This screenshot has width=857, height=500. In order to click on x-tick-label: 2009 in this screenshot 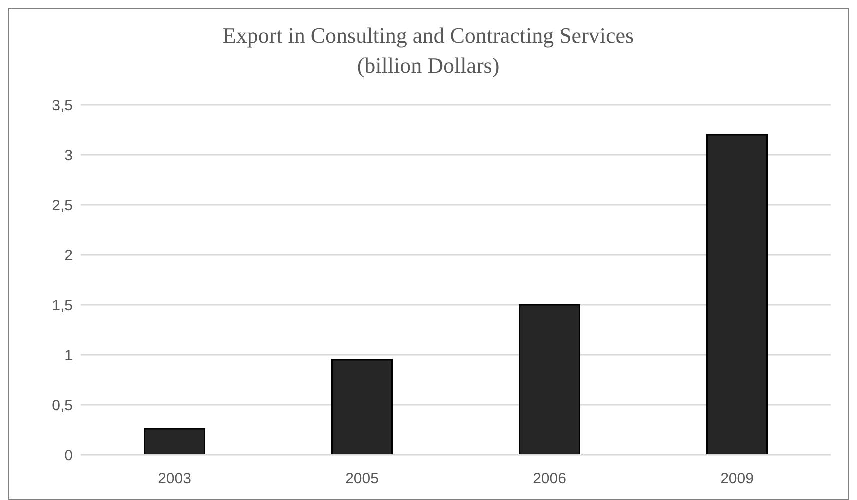, I will do `click(737, 479)`.